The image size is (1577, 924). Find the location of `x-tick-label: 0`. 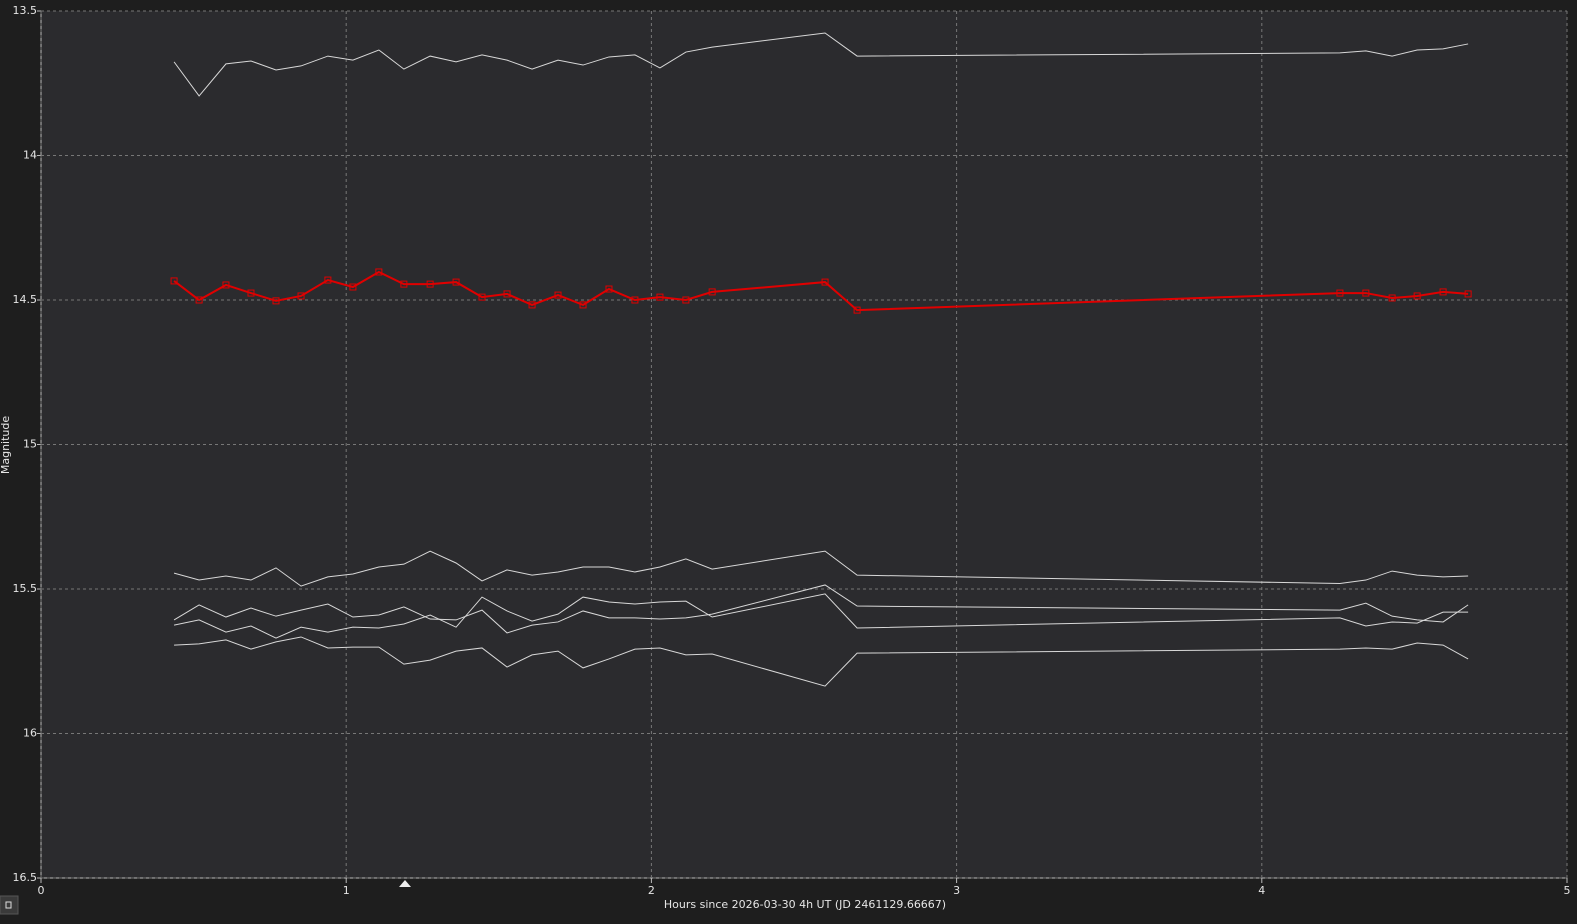

x-tick-label: 0 is located at coordinates (41, 890).